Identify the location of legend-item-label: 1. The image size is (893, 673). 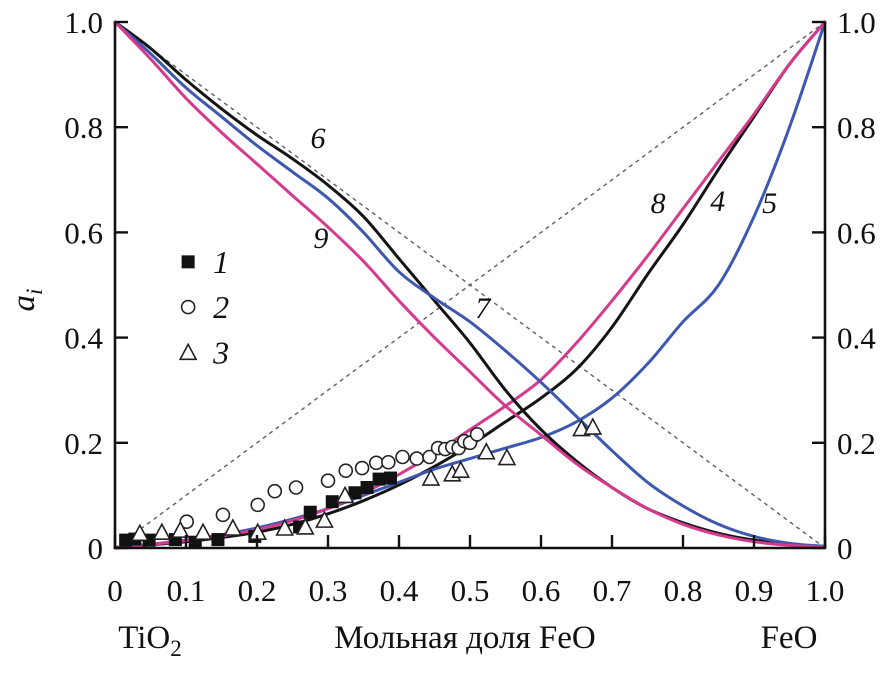
(221, 262).